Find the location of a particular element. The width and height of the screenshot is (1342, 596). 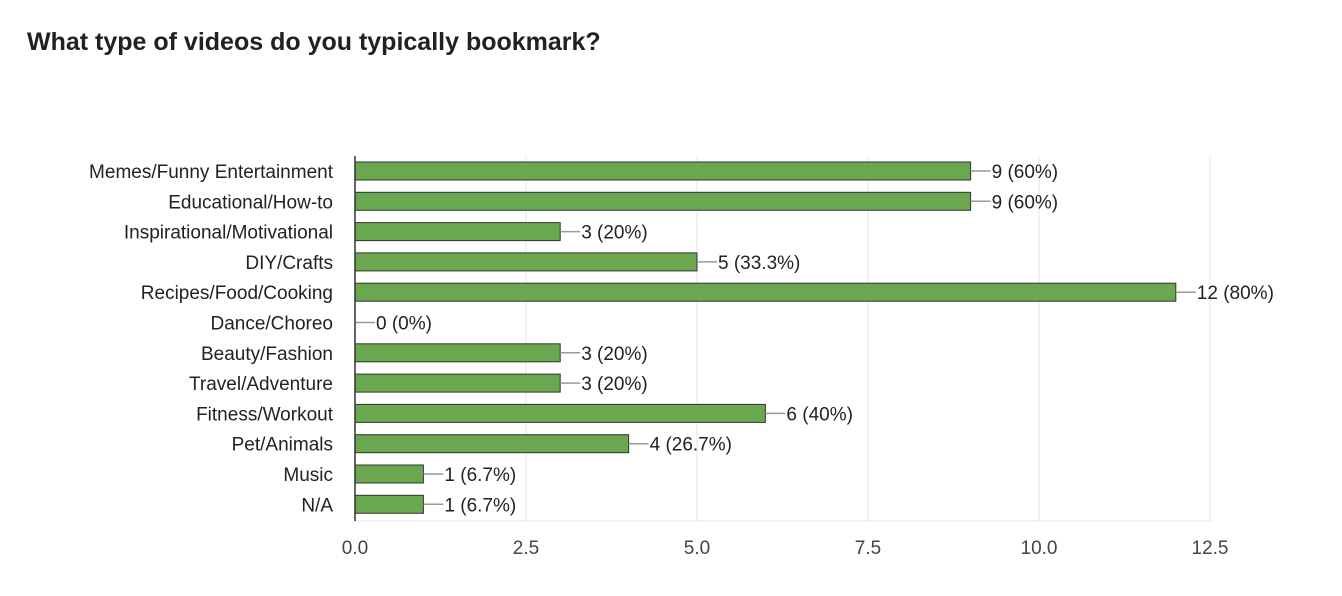

category-label: Pet/Animals is located at coordinates (282, 445).